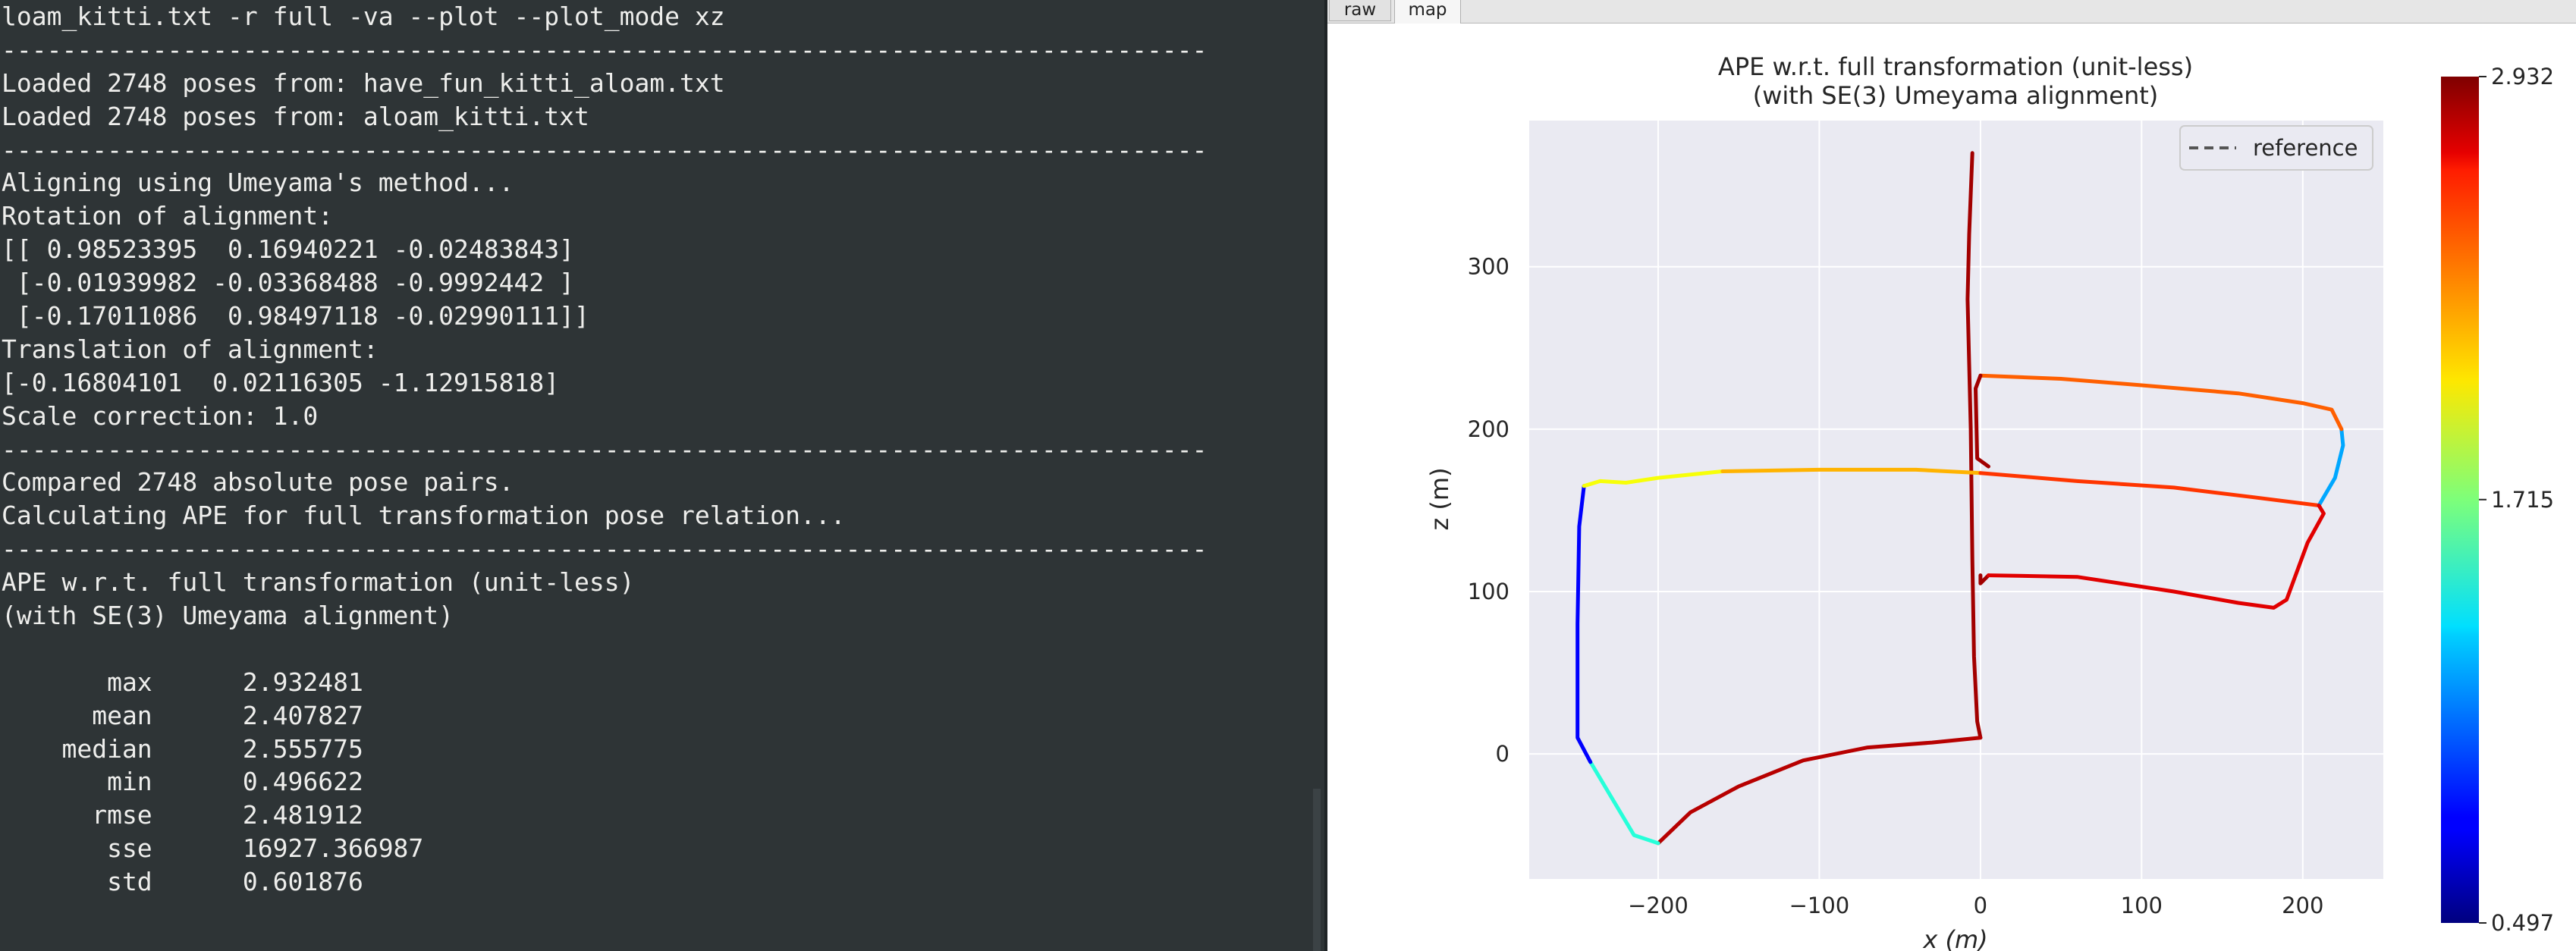  What do you see at coordinates (1317, 870) in the screenshot?
I see `terminal-scrollbar` at bounding box center [1317, 870].